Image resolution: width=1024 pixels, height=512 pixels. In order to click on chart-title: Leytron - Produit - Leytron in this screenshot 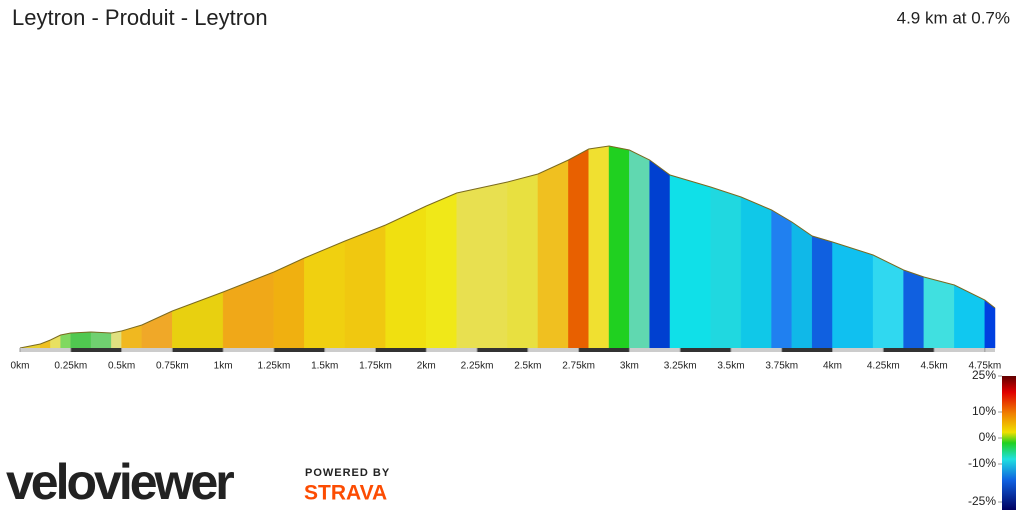, I will do `click(140, 17)`.